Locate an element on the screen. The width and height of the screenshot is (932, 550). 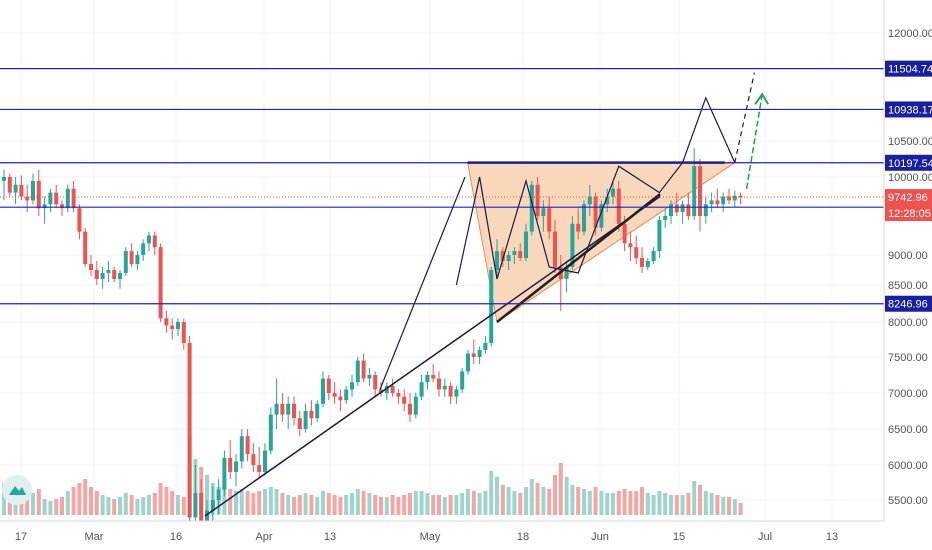
time-axis-panel is located at coordinates (466, 535).